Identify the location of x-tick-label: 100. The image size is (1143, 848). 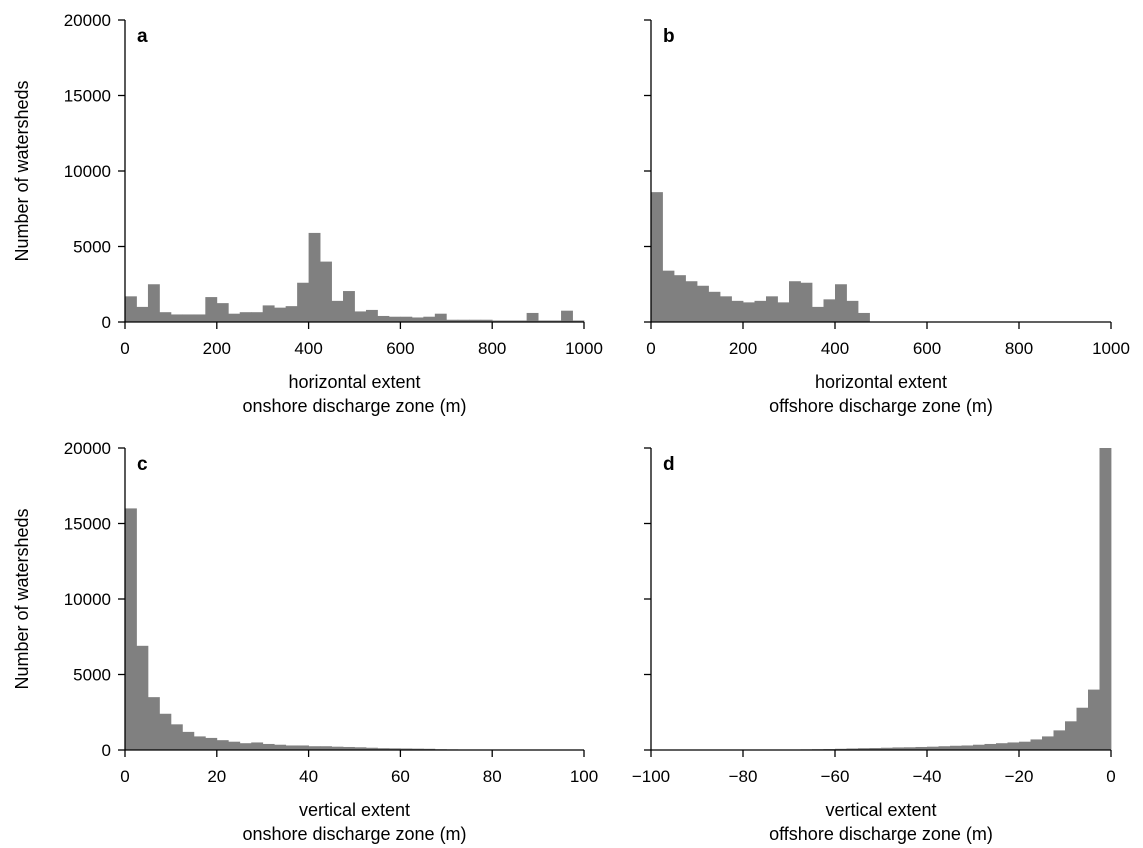
(584, 776).